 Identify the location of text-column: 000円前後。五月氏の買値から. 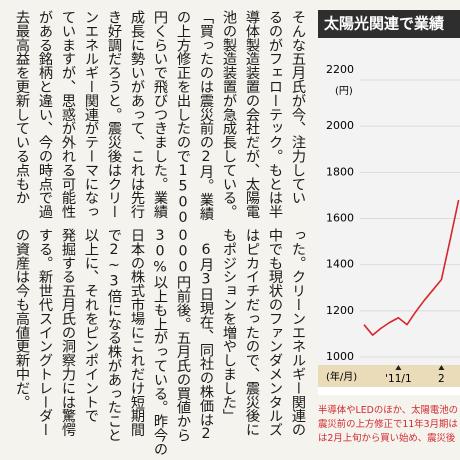
(183, 335).